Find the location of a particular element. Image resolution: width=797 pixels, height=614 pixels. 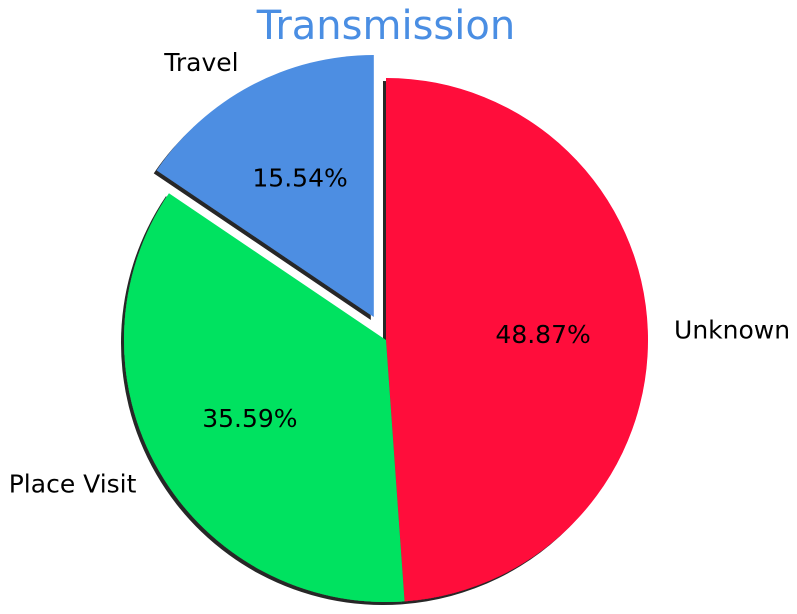

pie-category-label-travel: Travel is located at coordinates (200, 62).